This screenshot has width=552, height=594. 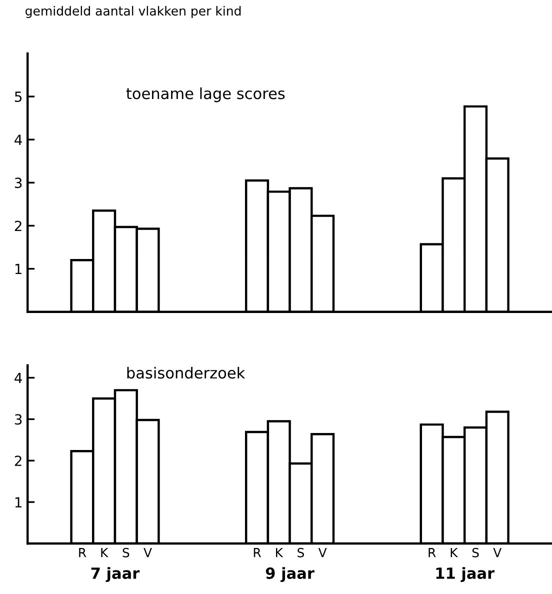 I want to click on text: 7 jaar, so click(x=115, y=574).